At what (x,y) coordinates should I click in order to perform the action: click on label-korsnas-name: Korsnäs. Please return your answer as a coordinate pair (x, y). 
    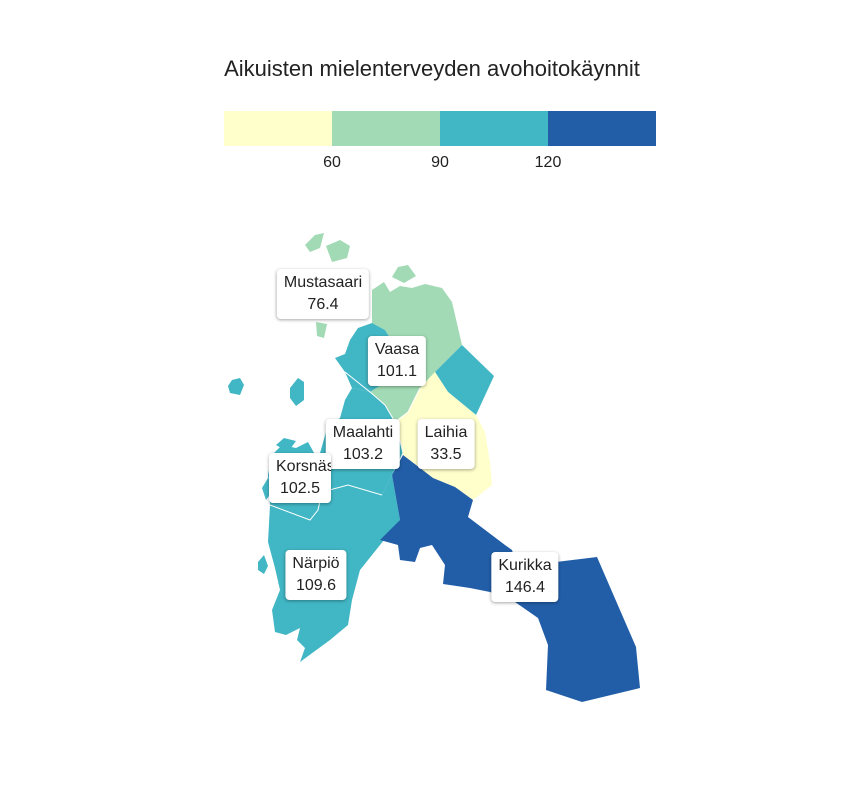
    Looking at the image, I should click on (303, 466).